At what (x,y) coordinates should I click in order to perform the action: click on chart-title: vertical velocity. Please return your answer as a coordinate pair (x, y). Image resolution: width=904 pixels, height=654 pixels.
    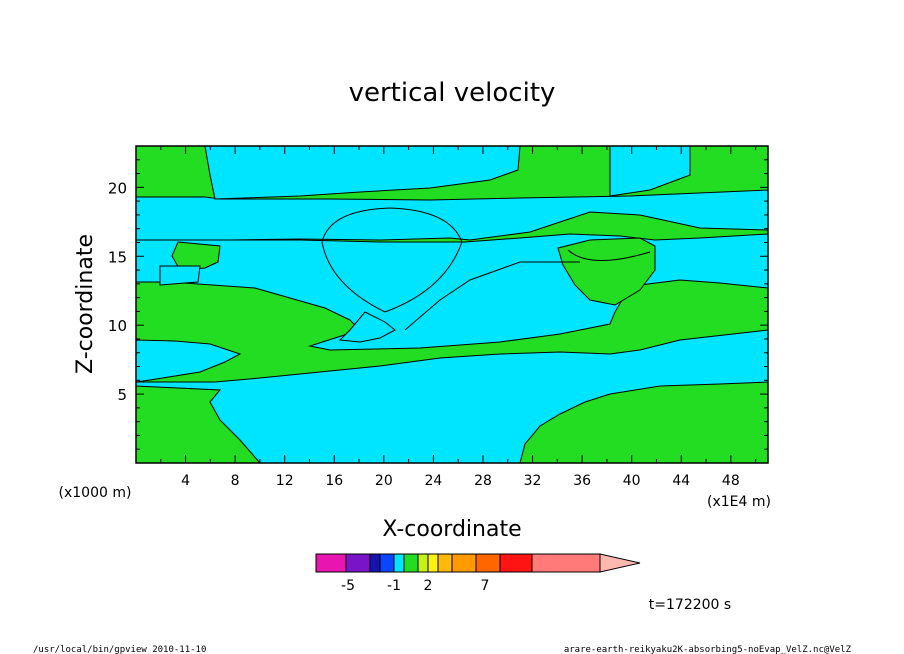
    Looking at the image, I should click on (452, 93).